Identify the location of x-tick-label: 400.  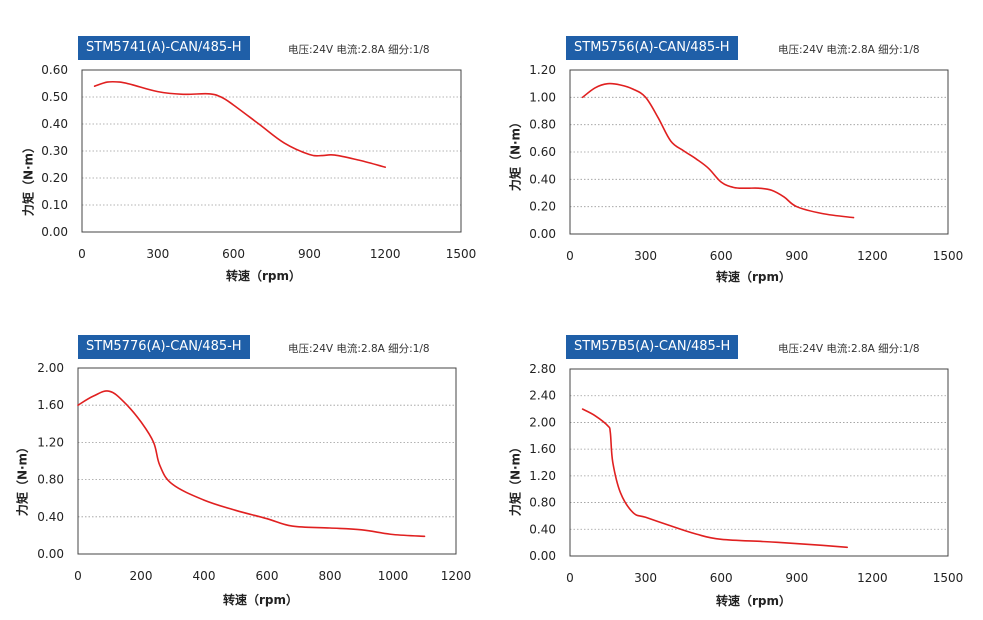
(204, 576).